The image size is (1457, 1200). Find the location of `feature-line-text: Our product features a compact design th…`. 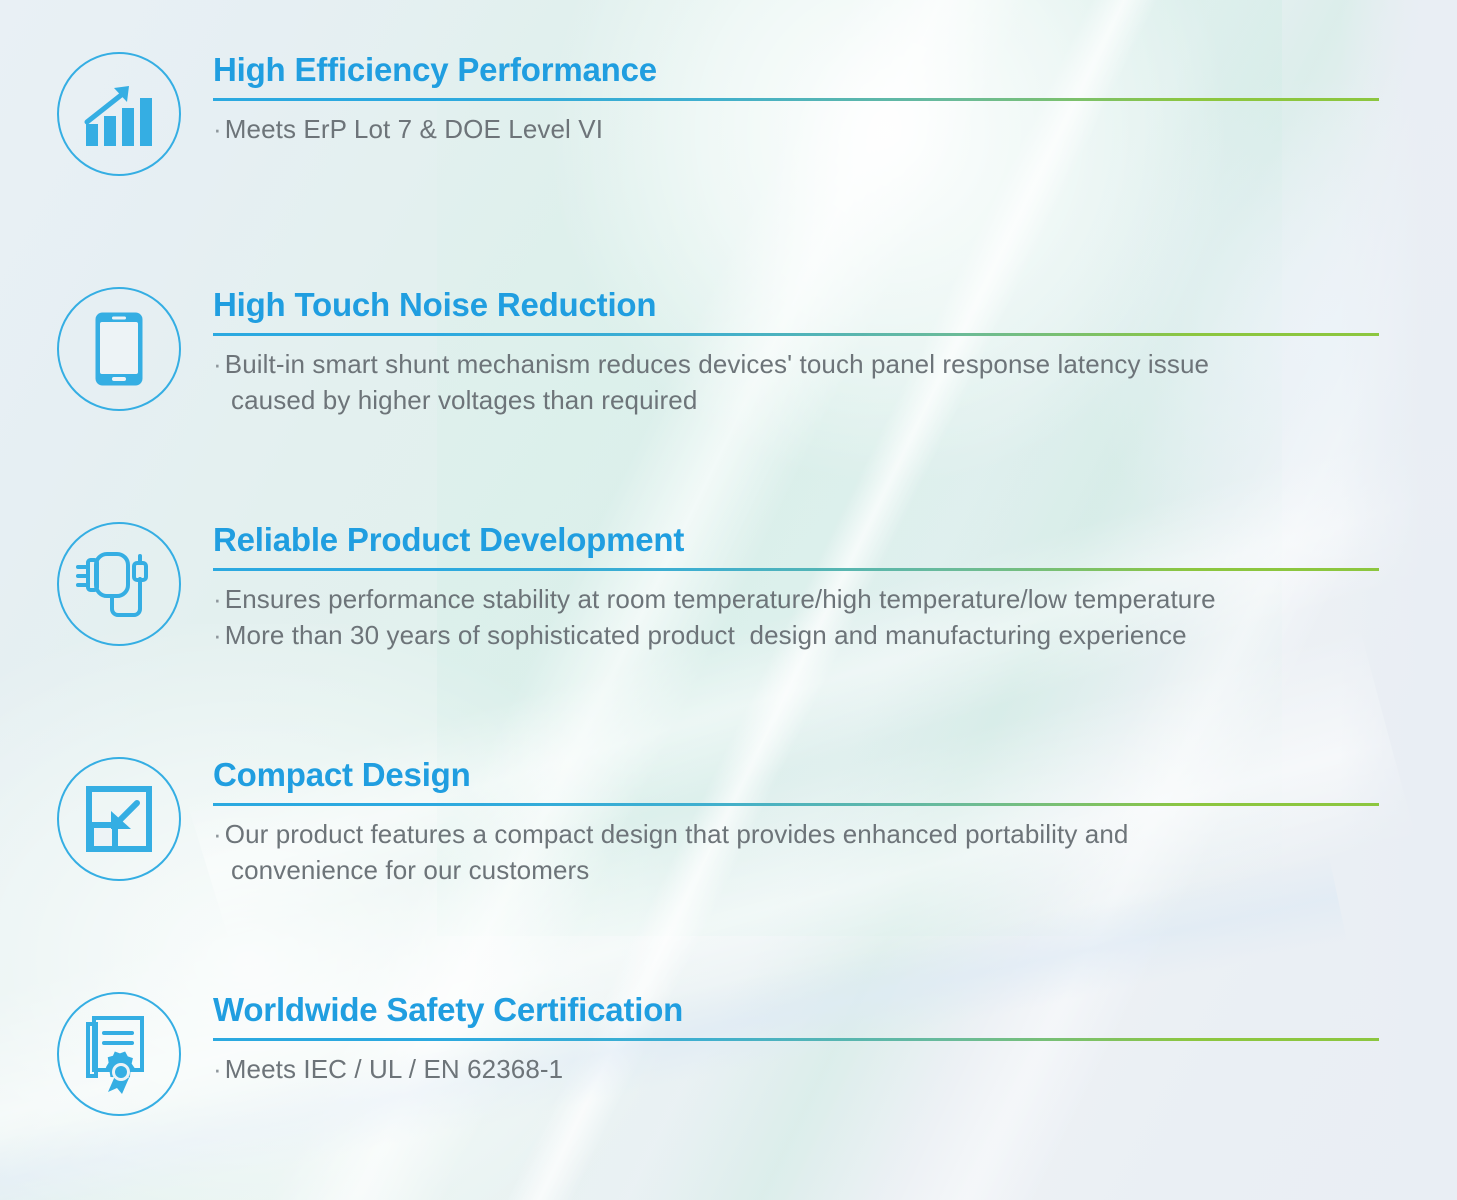

feature-line-text: Our product features a compact design th… is located at coordinates (676, 834).